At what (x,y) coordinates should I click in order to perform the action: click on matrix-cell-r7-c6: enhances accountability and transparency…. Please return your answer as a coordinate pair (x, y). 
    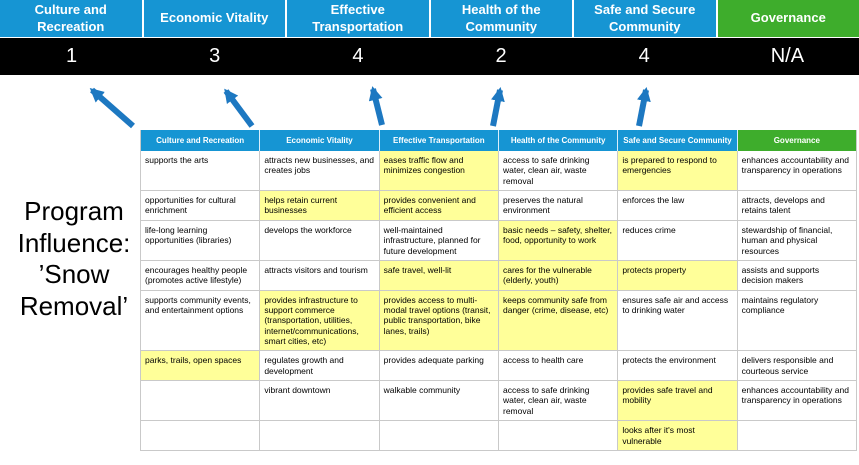
    Looking at the image, I should click on (797, 401).